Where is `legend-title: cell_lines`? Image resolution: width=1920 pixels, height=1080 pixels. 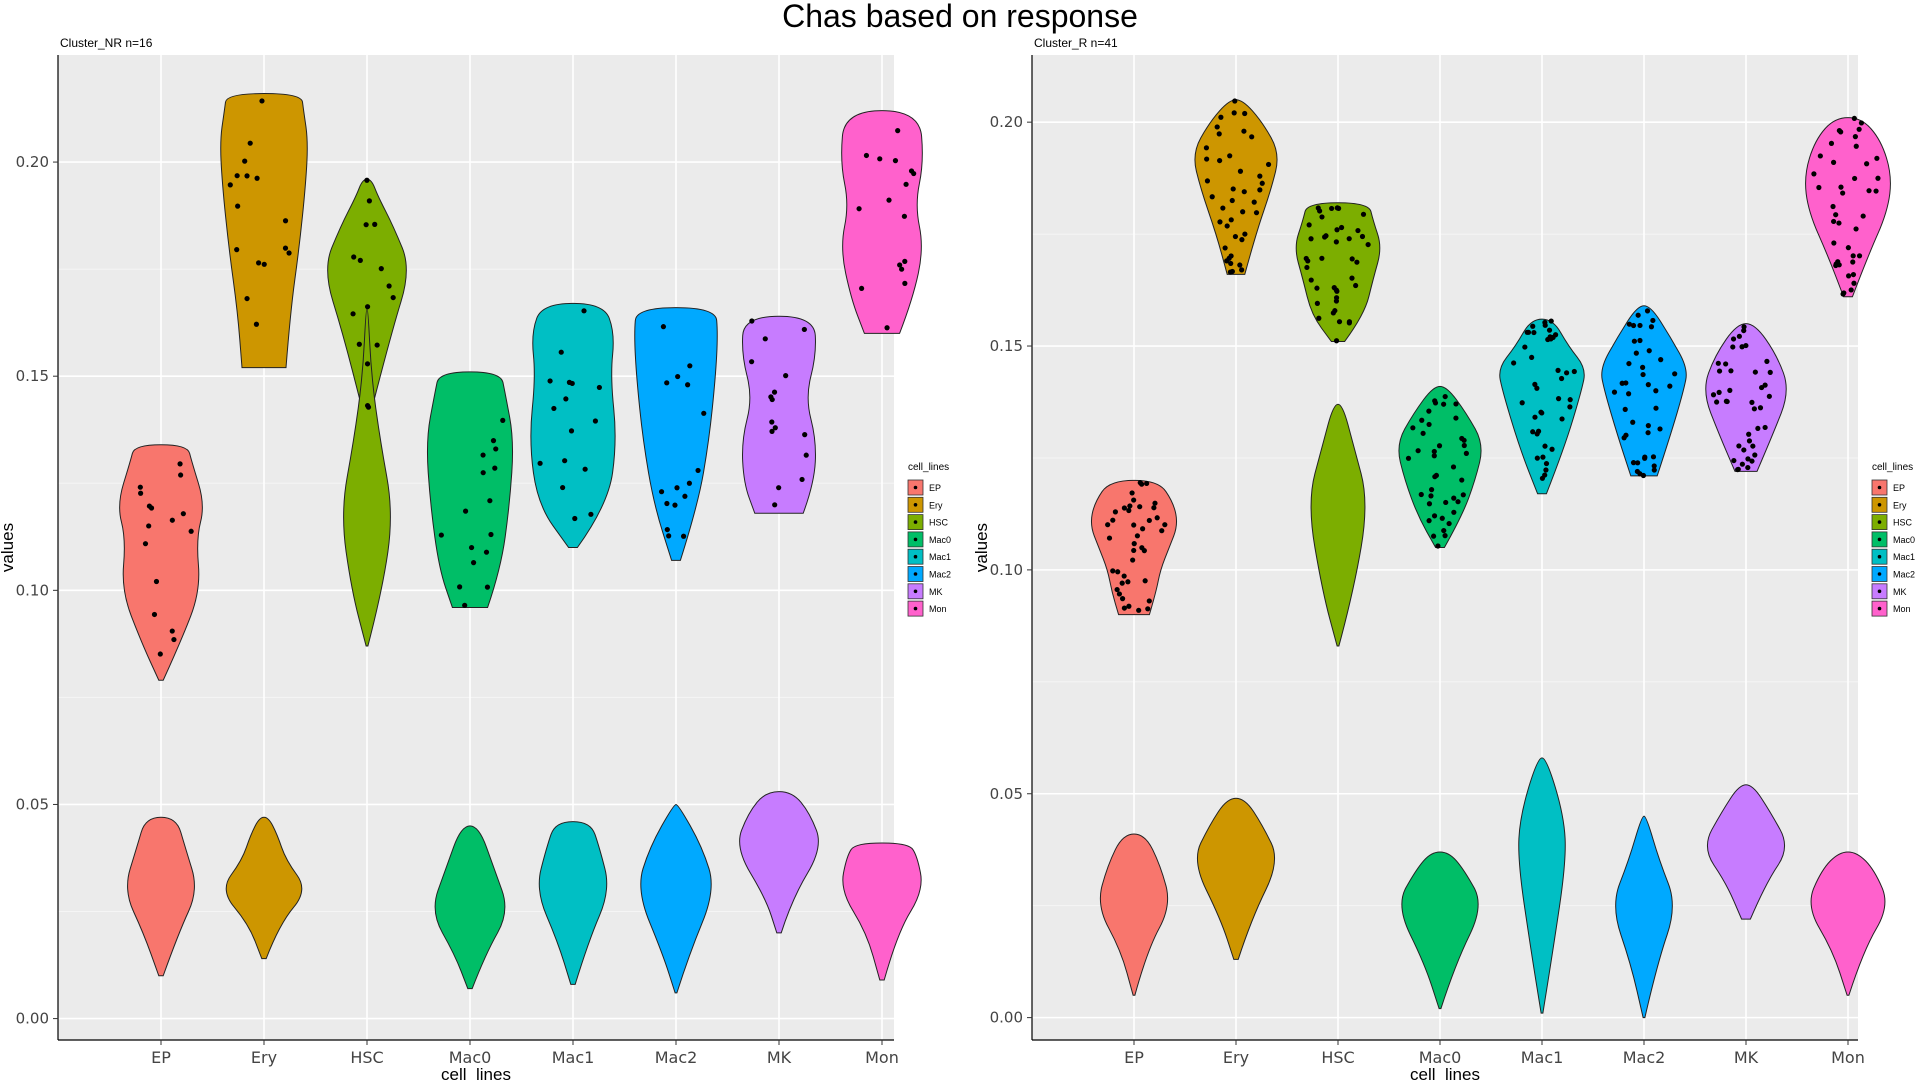
legend-title: cell_lines is located at coordinates (1892, 467).